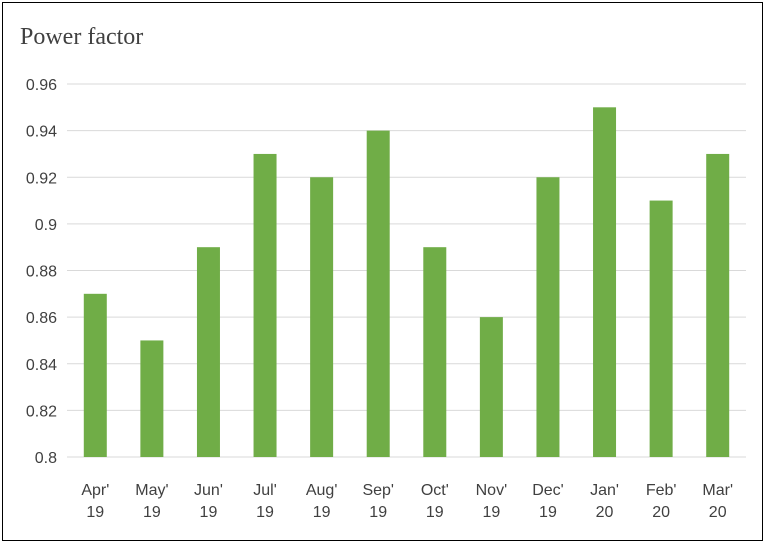 The height and width of the screenshot is (545, 767). Describe the element at coordinates (41, 132) in the screenshot. I see `y-tick-label: 0.94` at that location.